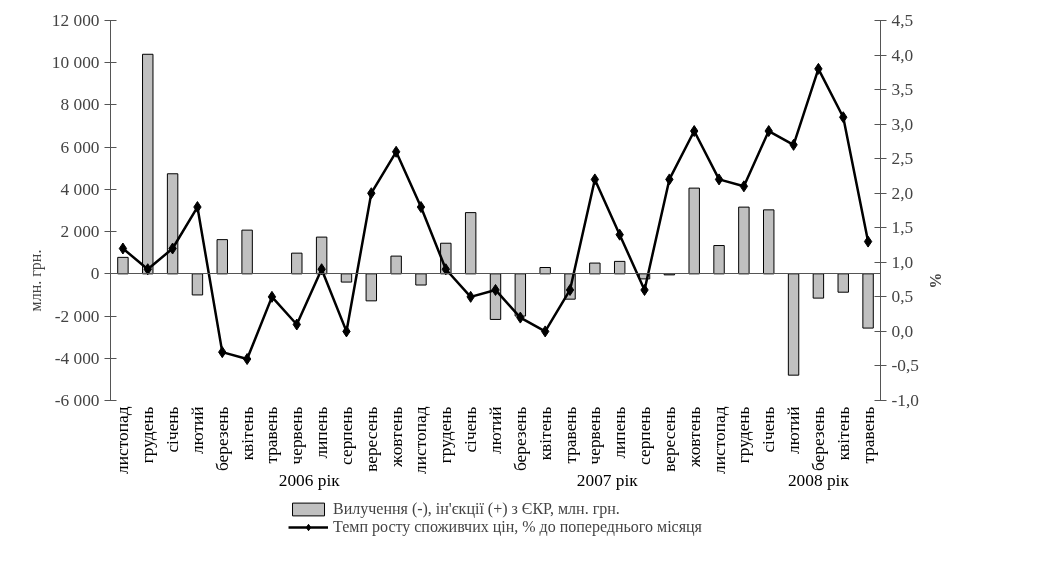  I want to click on y2-axis-title: %, so click(935, 280).